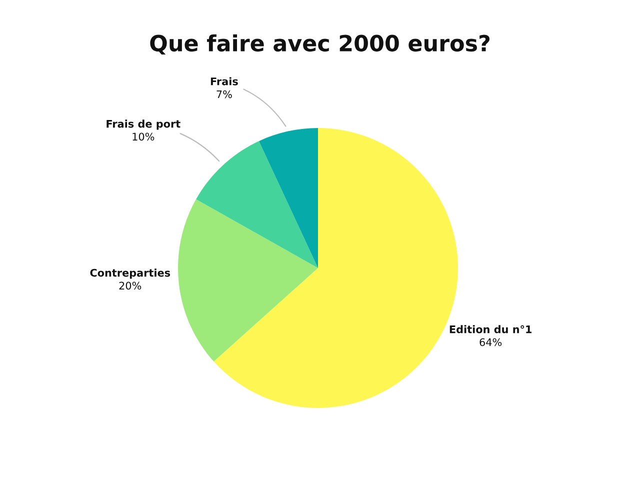 The width and height of the screenshot is (640, 480). Describe the element at coordinates (224, 94) in the screenshot. I see `data-label: 7%` at that location.